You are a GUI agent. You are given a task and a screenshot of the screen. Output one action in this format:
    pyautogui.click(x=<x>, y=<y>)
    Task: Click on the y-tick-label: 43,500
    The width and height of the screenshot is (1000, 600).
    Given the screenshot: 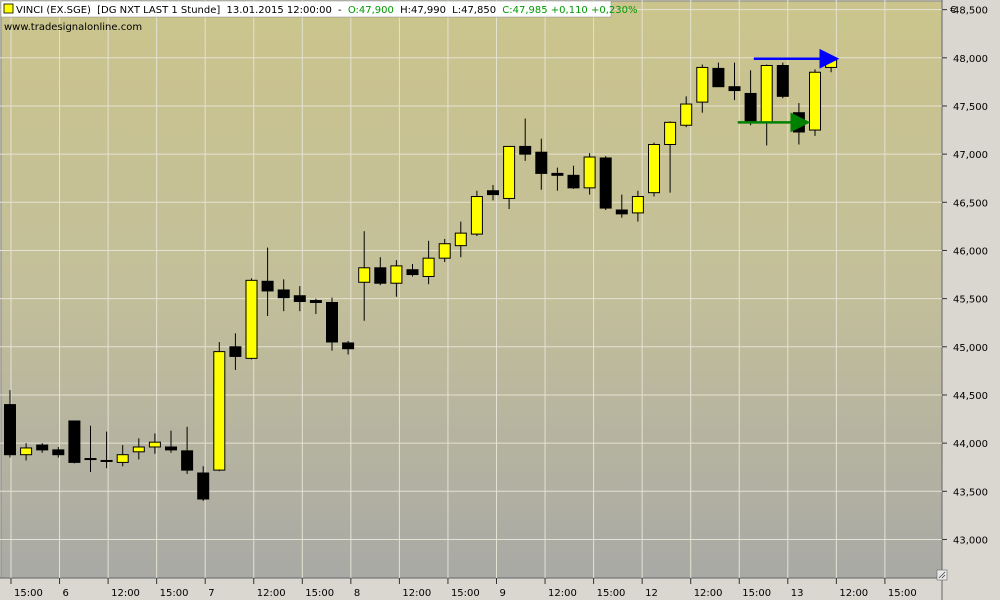 What is the action you would take?
    pyautogui.click(x=970, y=492)
    